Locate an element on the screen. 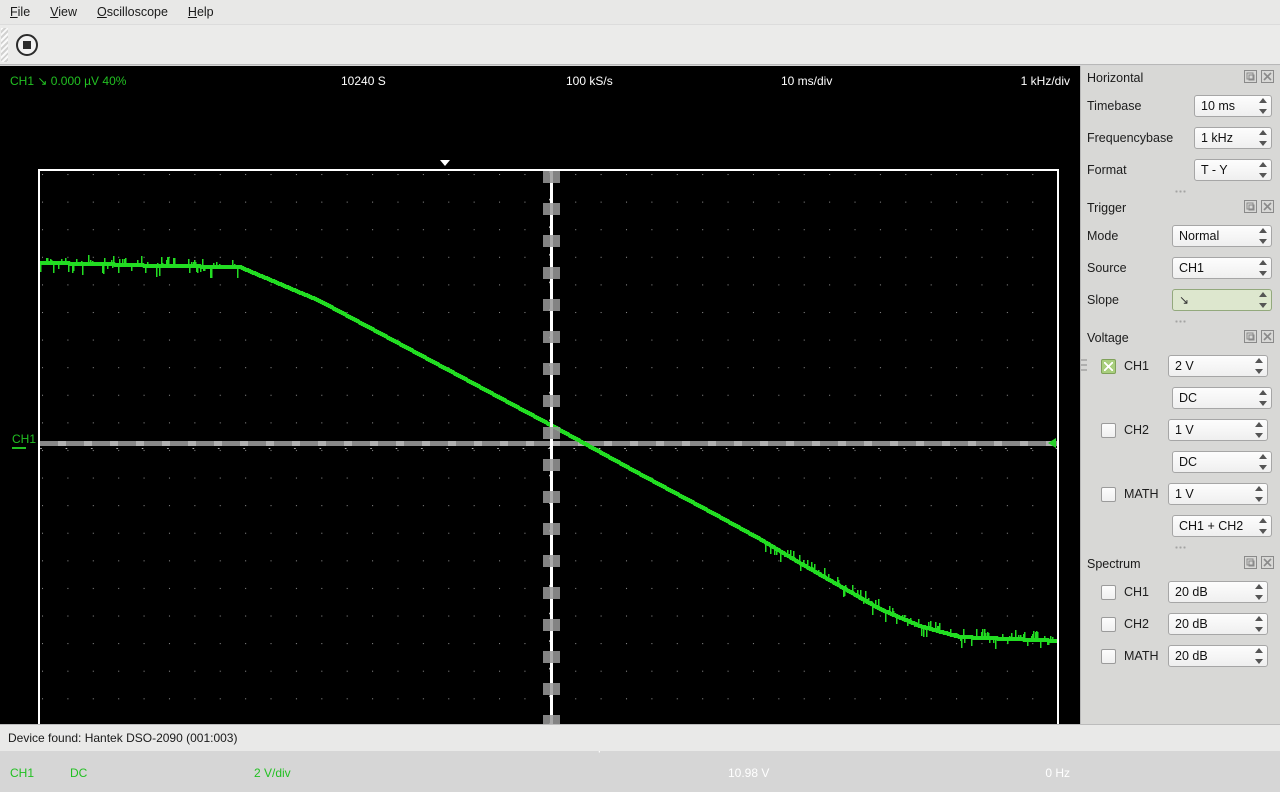 The width and height of the screenshot is (1280, 792). ch1-level-handle-icon is located at coordinates (1052, 443).